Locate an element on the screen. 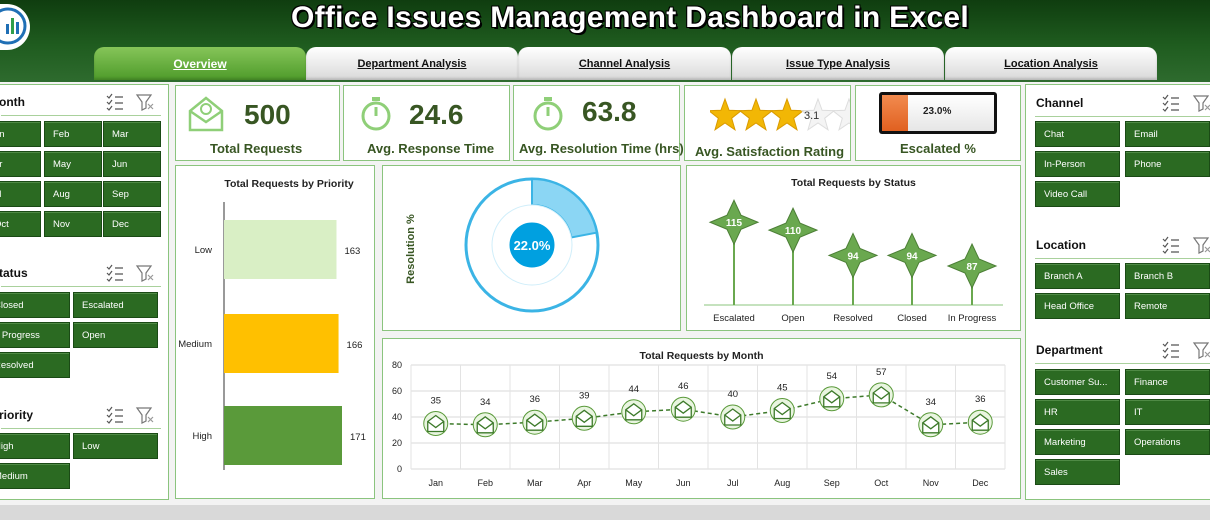 Image resolution: width=1210 pixels, height=520 pixels. escalated-value: 23.0% is located at coordinates (937, 111).